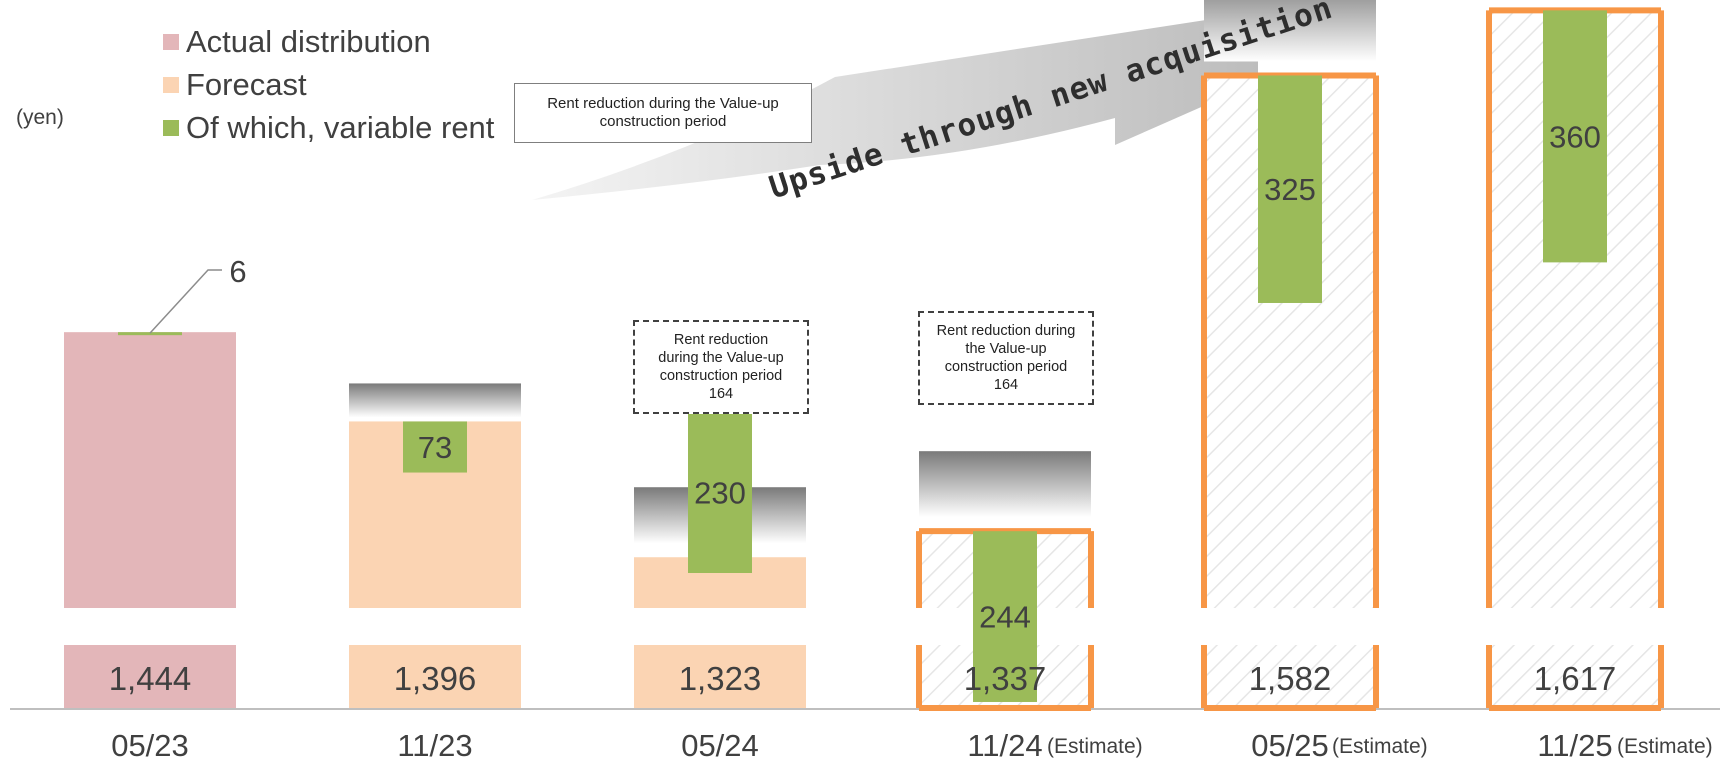 This screenshot has height=759, width=1731. Describe the element at coordinates (1574, 743) in the screenshot. I see `x-tick-label-1125: 11/25` at that location.